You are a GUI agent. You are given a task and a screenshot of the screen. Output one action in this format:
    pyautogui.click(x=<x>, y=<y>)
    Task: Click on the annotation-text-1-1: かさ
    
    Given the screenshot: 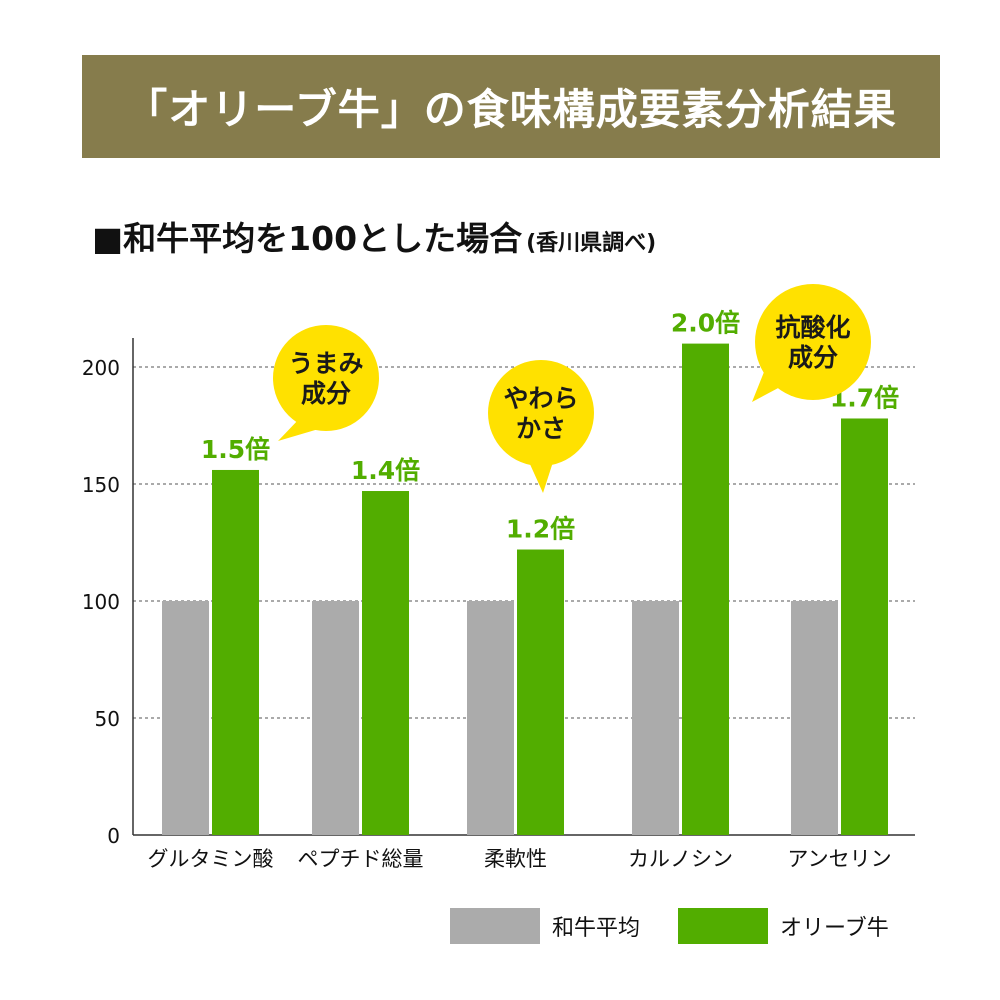 What is the action you would take?
    pyautogui.click(x=541, y=428)
    